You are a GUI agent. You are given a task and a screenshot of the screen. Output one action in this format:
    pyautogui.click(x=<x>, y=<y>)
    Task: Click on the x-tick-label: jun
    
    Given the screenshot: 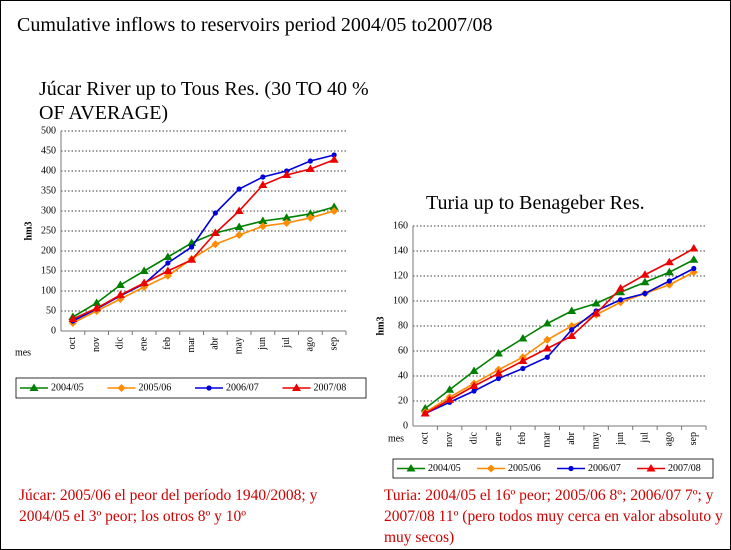 What is the action you would take?
    pyautogui.click(x=620, y=439)
    